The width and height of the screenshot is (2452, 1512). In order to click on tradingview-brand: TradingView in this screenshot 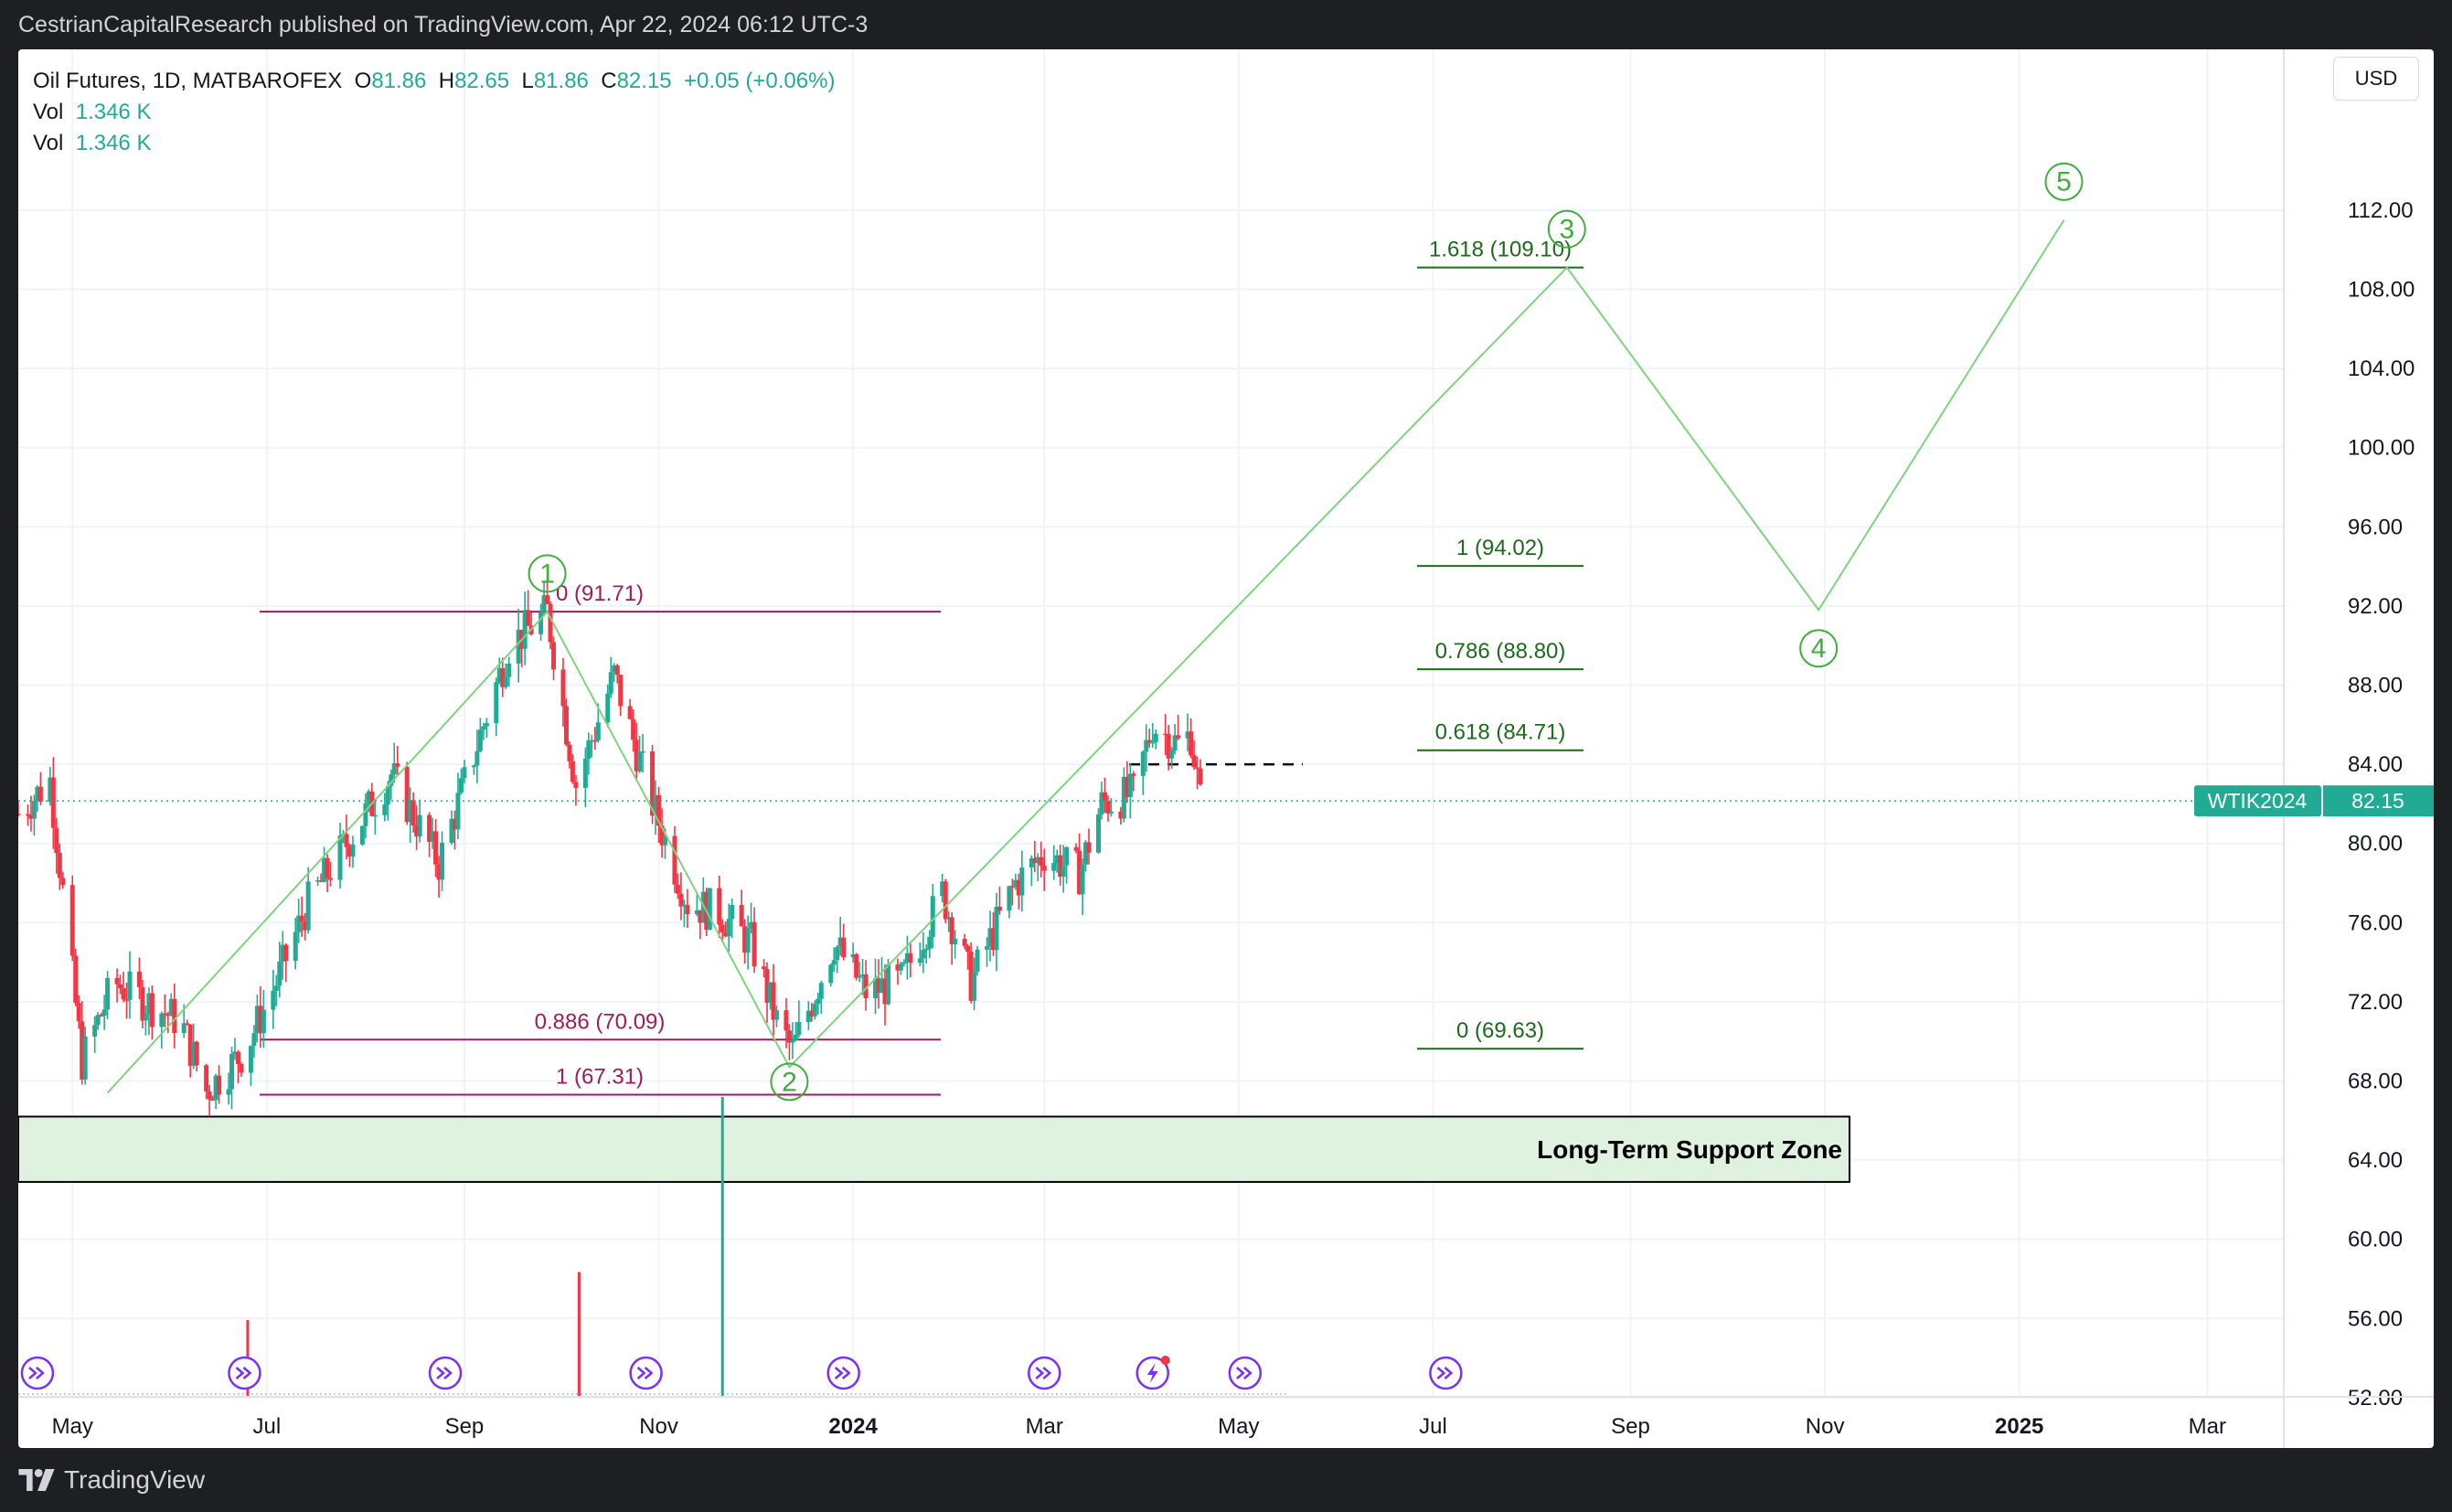, I will do `click(135, 1479)`.